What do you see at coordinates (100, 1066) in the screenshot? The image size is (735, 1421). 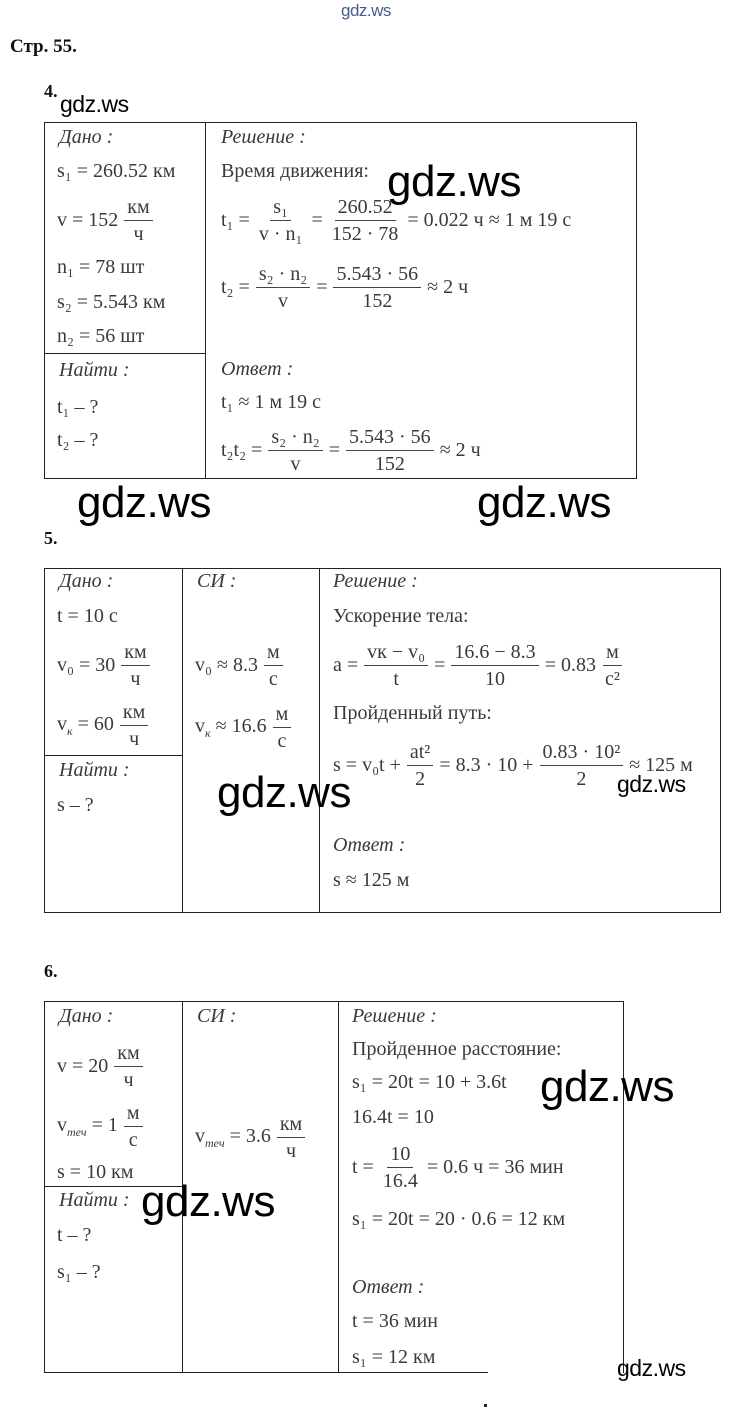 I see `given-item: v = 20 км ч` at bounding box center [100, 1066].